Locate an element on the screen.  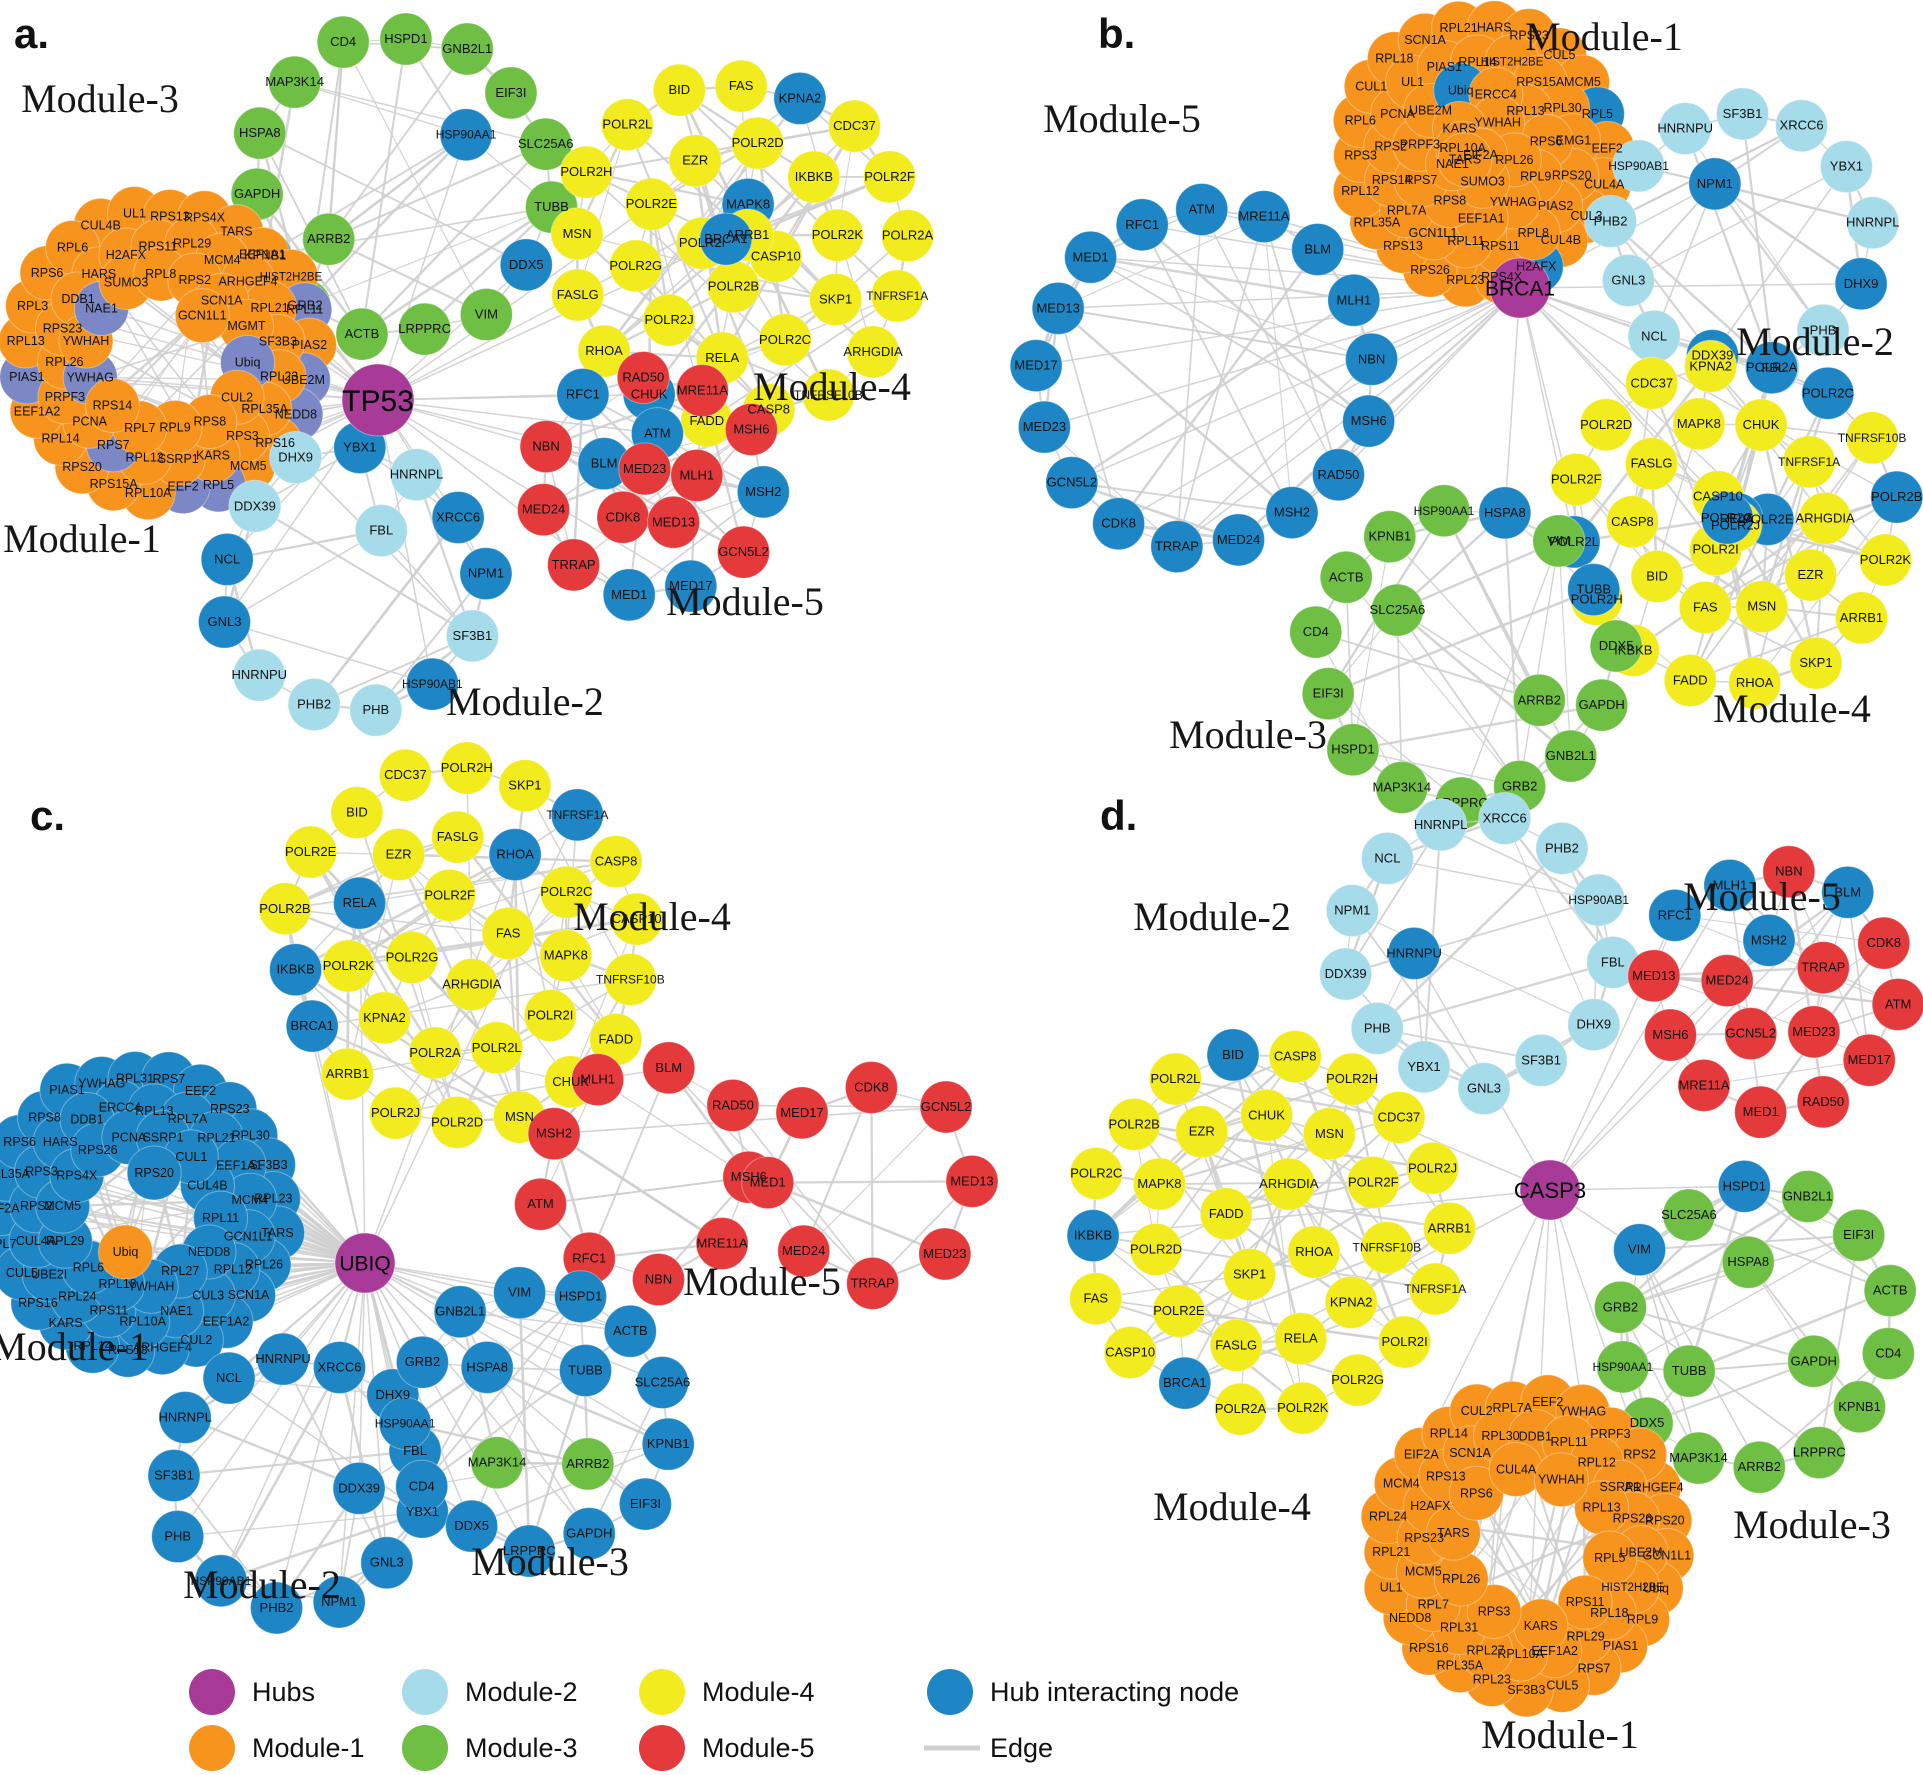
node-label-RFC1: RFC1 is located at coordinates (1675, 914).